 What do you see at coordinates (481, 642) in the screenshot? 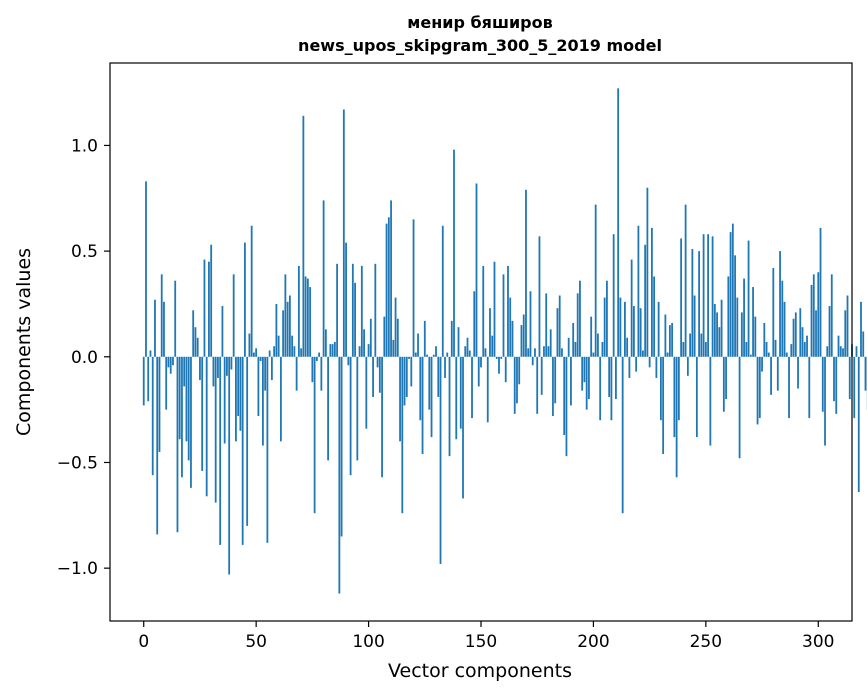
I see `x-tick-label: 150` at bounding box center [481, 642].